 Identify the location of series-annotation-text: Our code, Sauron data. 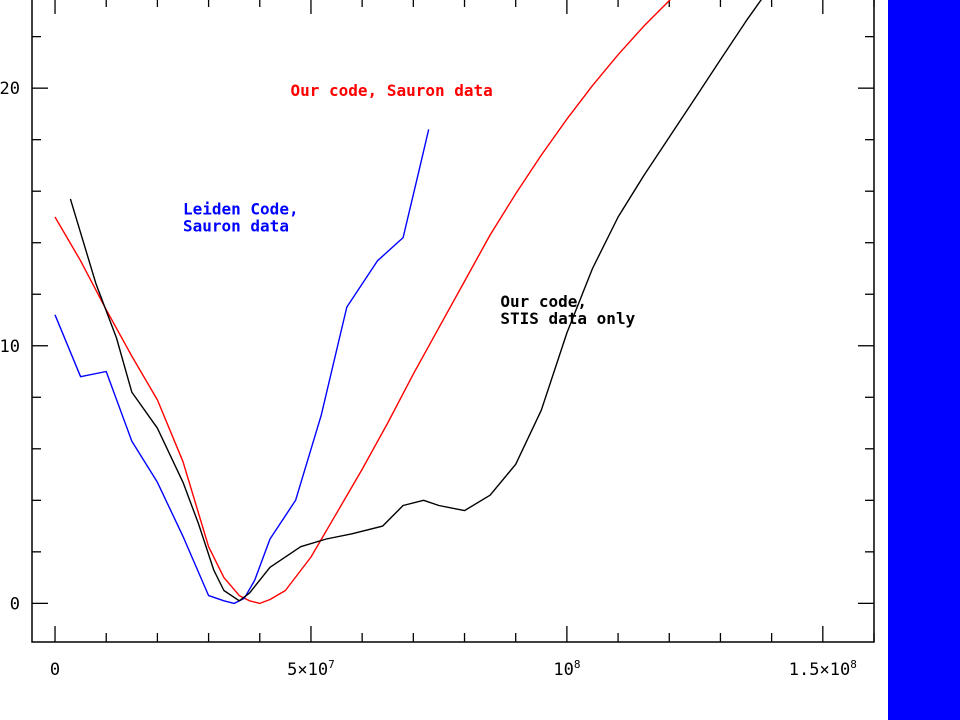
(391, 90).